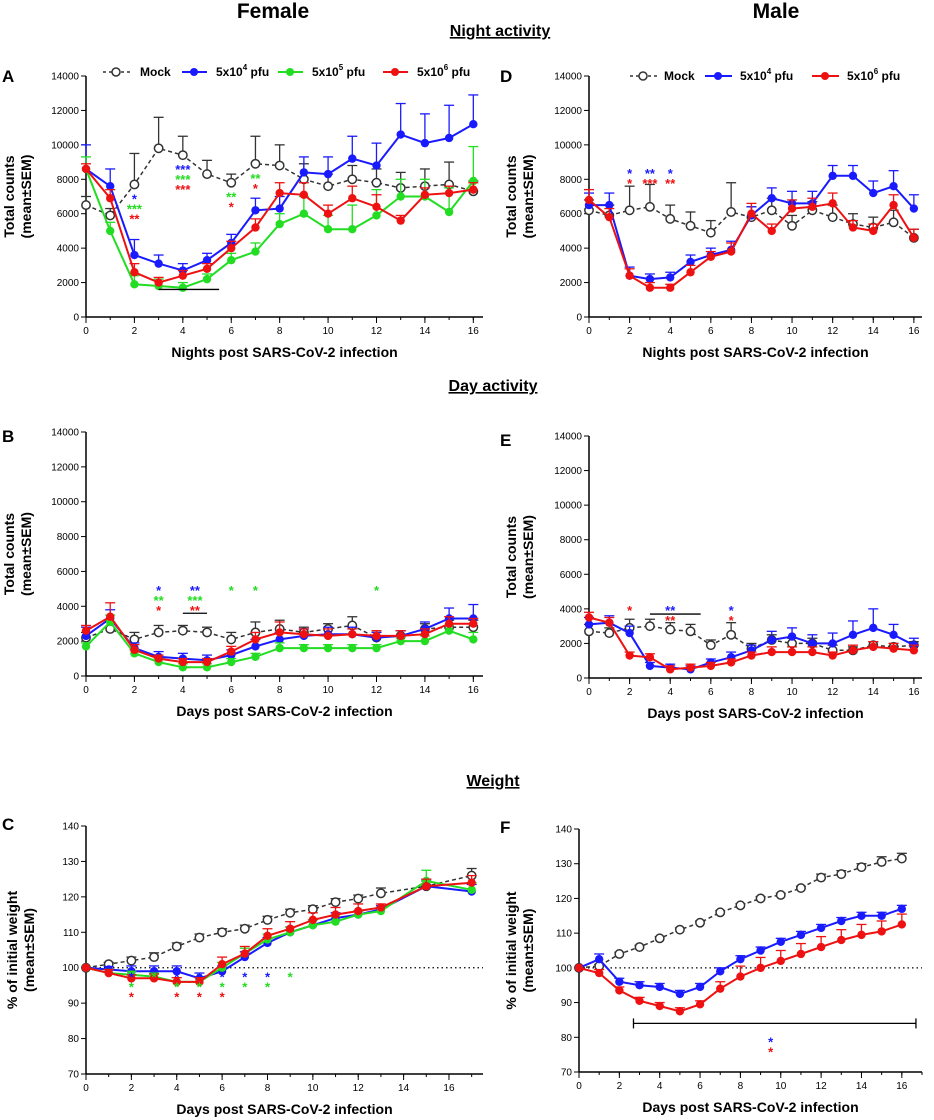 The height and width of the screenshot is (1120, 934). Describe the element at coordinates (500, 31) in the screenshot. I see `night-activity-heading: Night activity` at that location.